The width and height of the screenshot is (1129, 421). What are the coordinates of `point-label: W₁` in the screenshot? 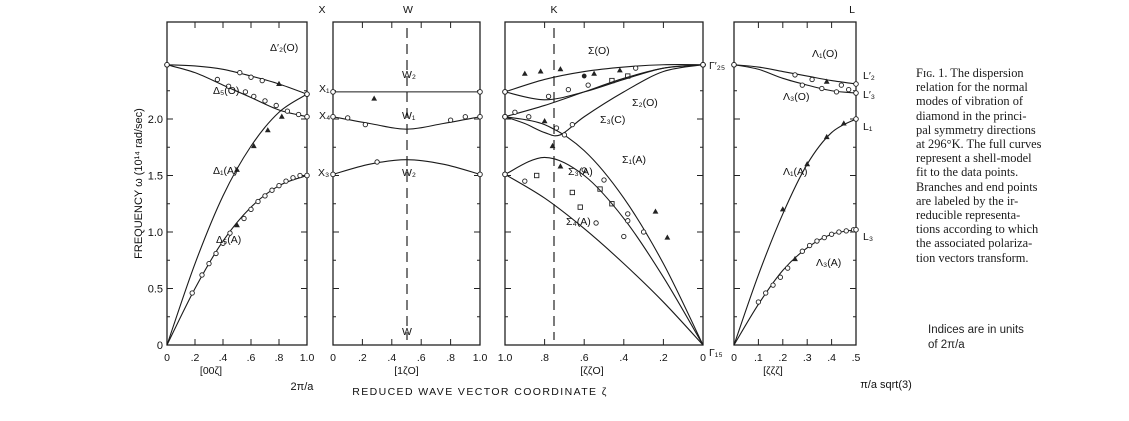 It's located at (409, 116).